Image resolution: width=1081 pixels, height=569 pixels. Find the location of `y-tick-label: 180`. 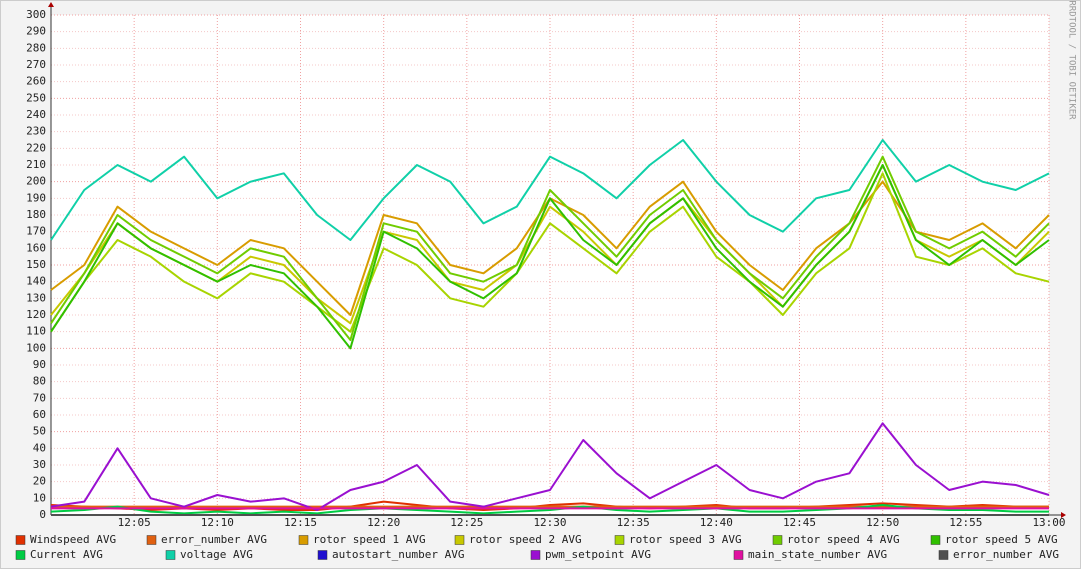

y-tick-label: 180 is located at coordinates (36, 214).